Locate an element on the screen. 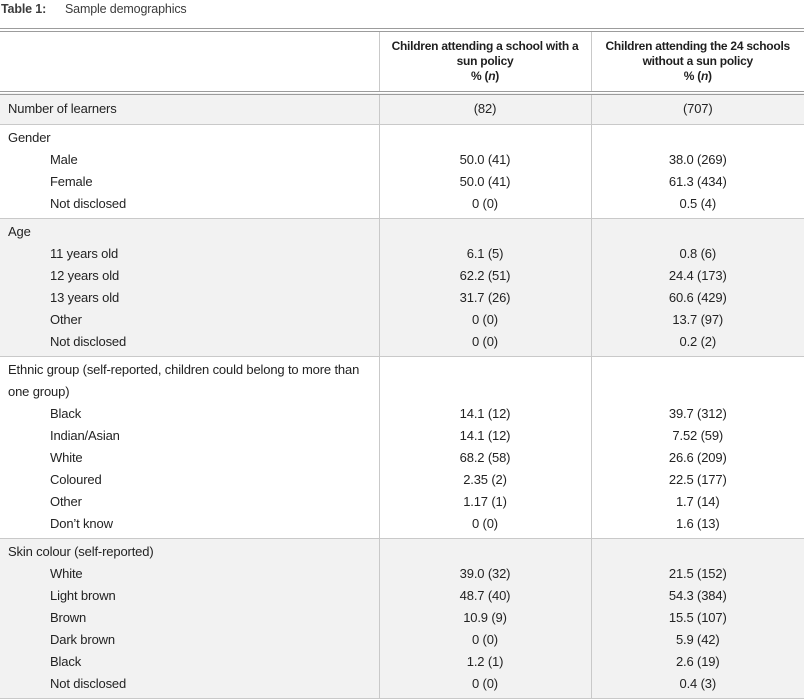 The image size is (804, 699). header-col-without-policy-line1: Children attending the 24 schools is located at coordinates (698, 46).